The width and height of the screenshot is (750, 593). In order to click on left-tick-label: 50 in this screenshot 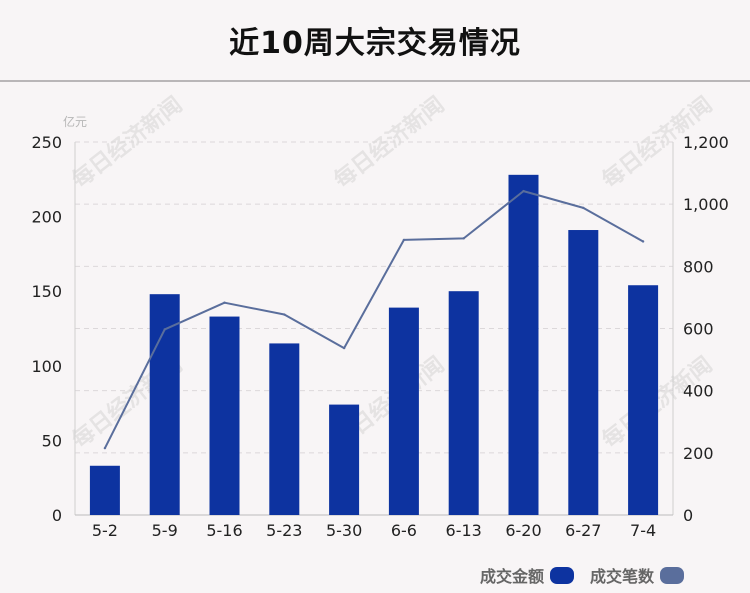, I will do `click(52, 440)`.